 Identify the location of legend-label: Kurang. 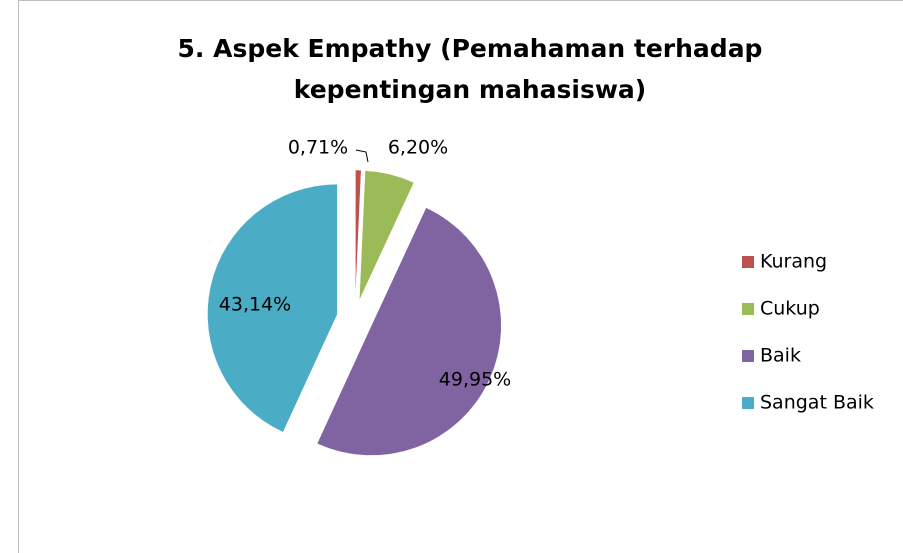
(793, 262).